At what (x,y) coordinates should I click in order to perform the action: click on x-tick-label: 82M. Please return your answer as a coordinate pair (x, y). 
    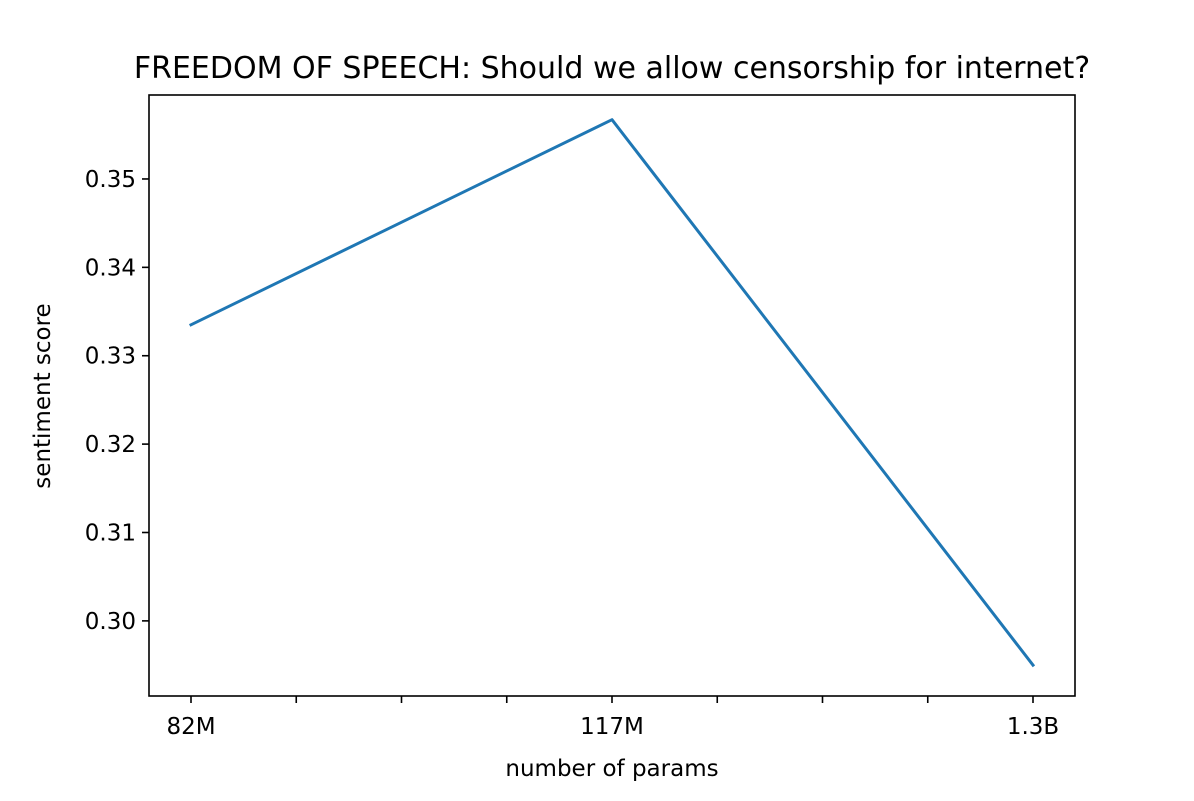
    Looking at the image, I should click on (190, 727).